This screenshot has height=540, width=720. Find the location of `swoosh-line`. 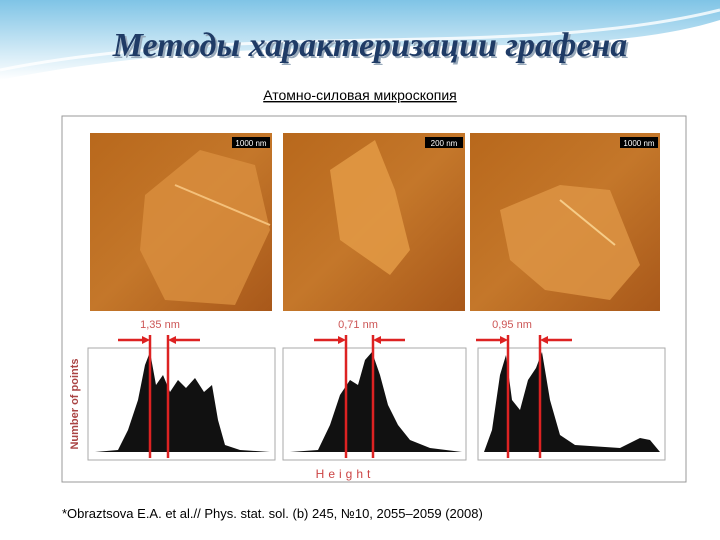

swoosh-line is located at coordinates (360, 40).